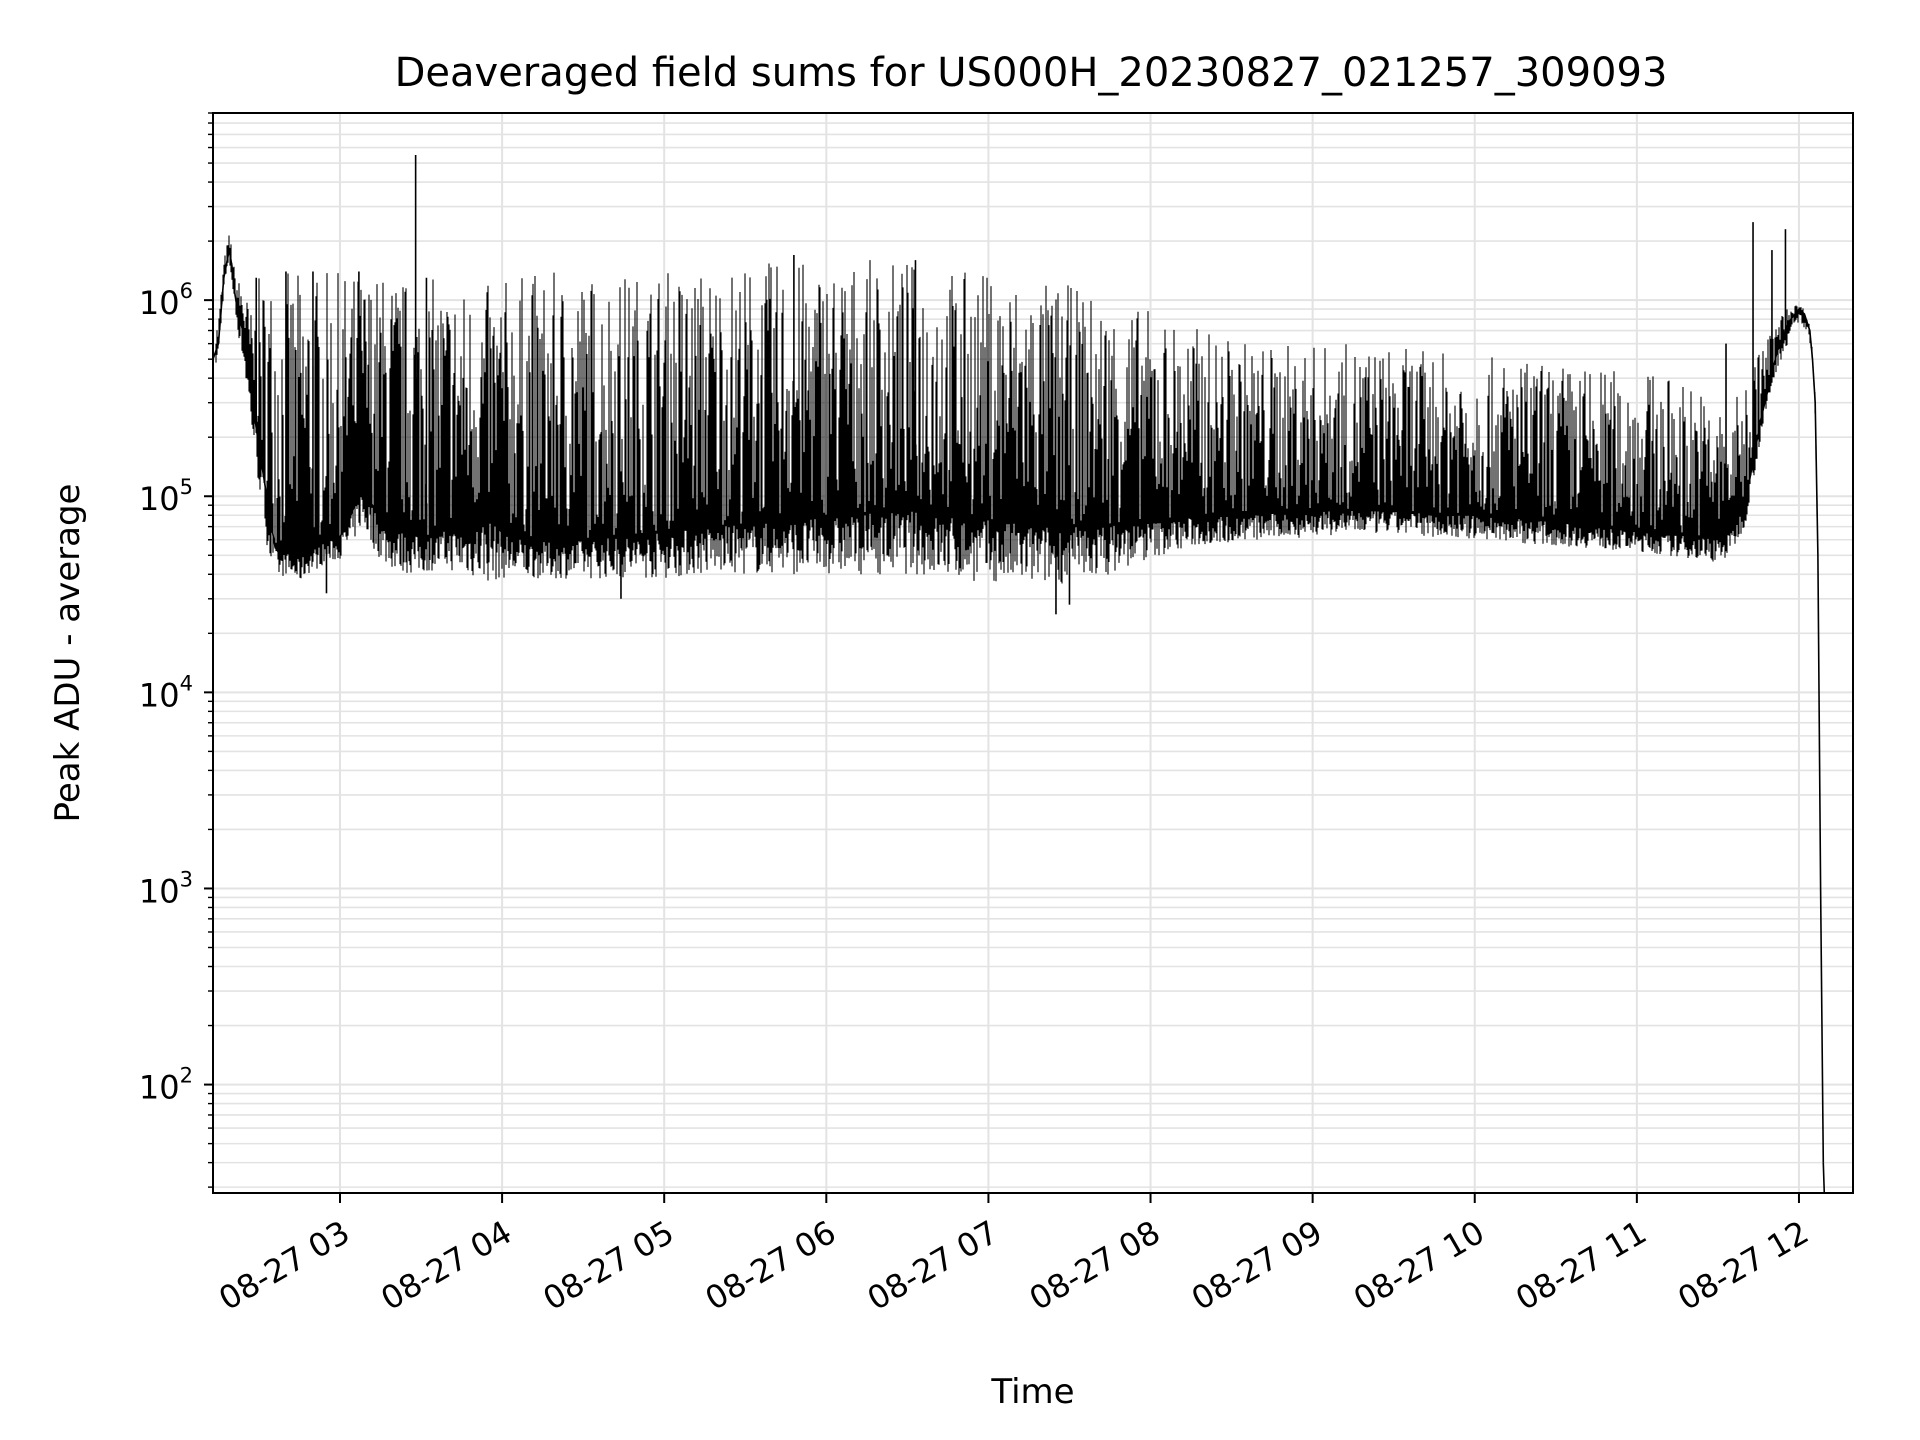 This screenshot has width=1920, height=1440. What do you see at coordinates (166, 692) in the screenshot?
I see `y-tick-label: 10⁴` at bounding box center [166, 692].